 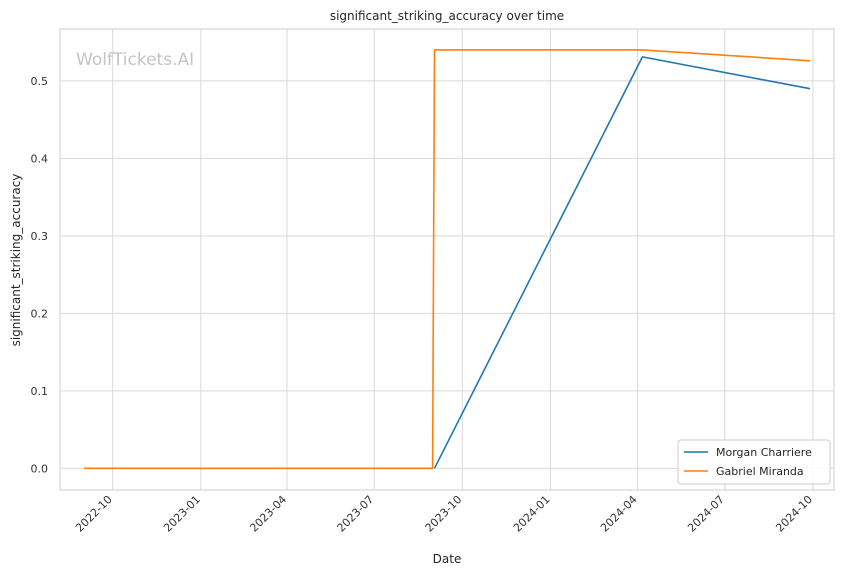 What do you see at coordinates (532, 514) in the screenshot?
I see `x-tick-label: 2024-01` at bounding box center [532, 514].